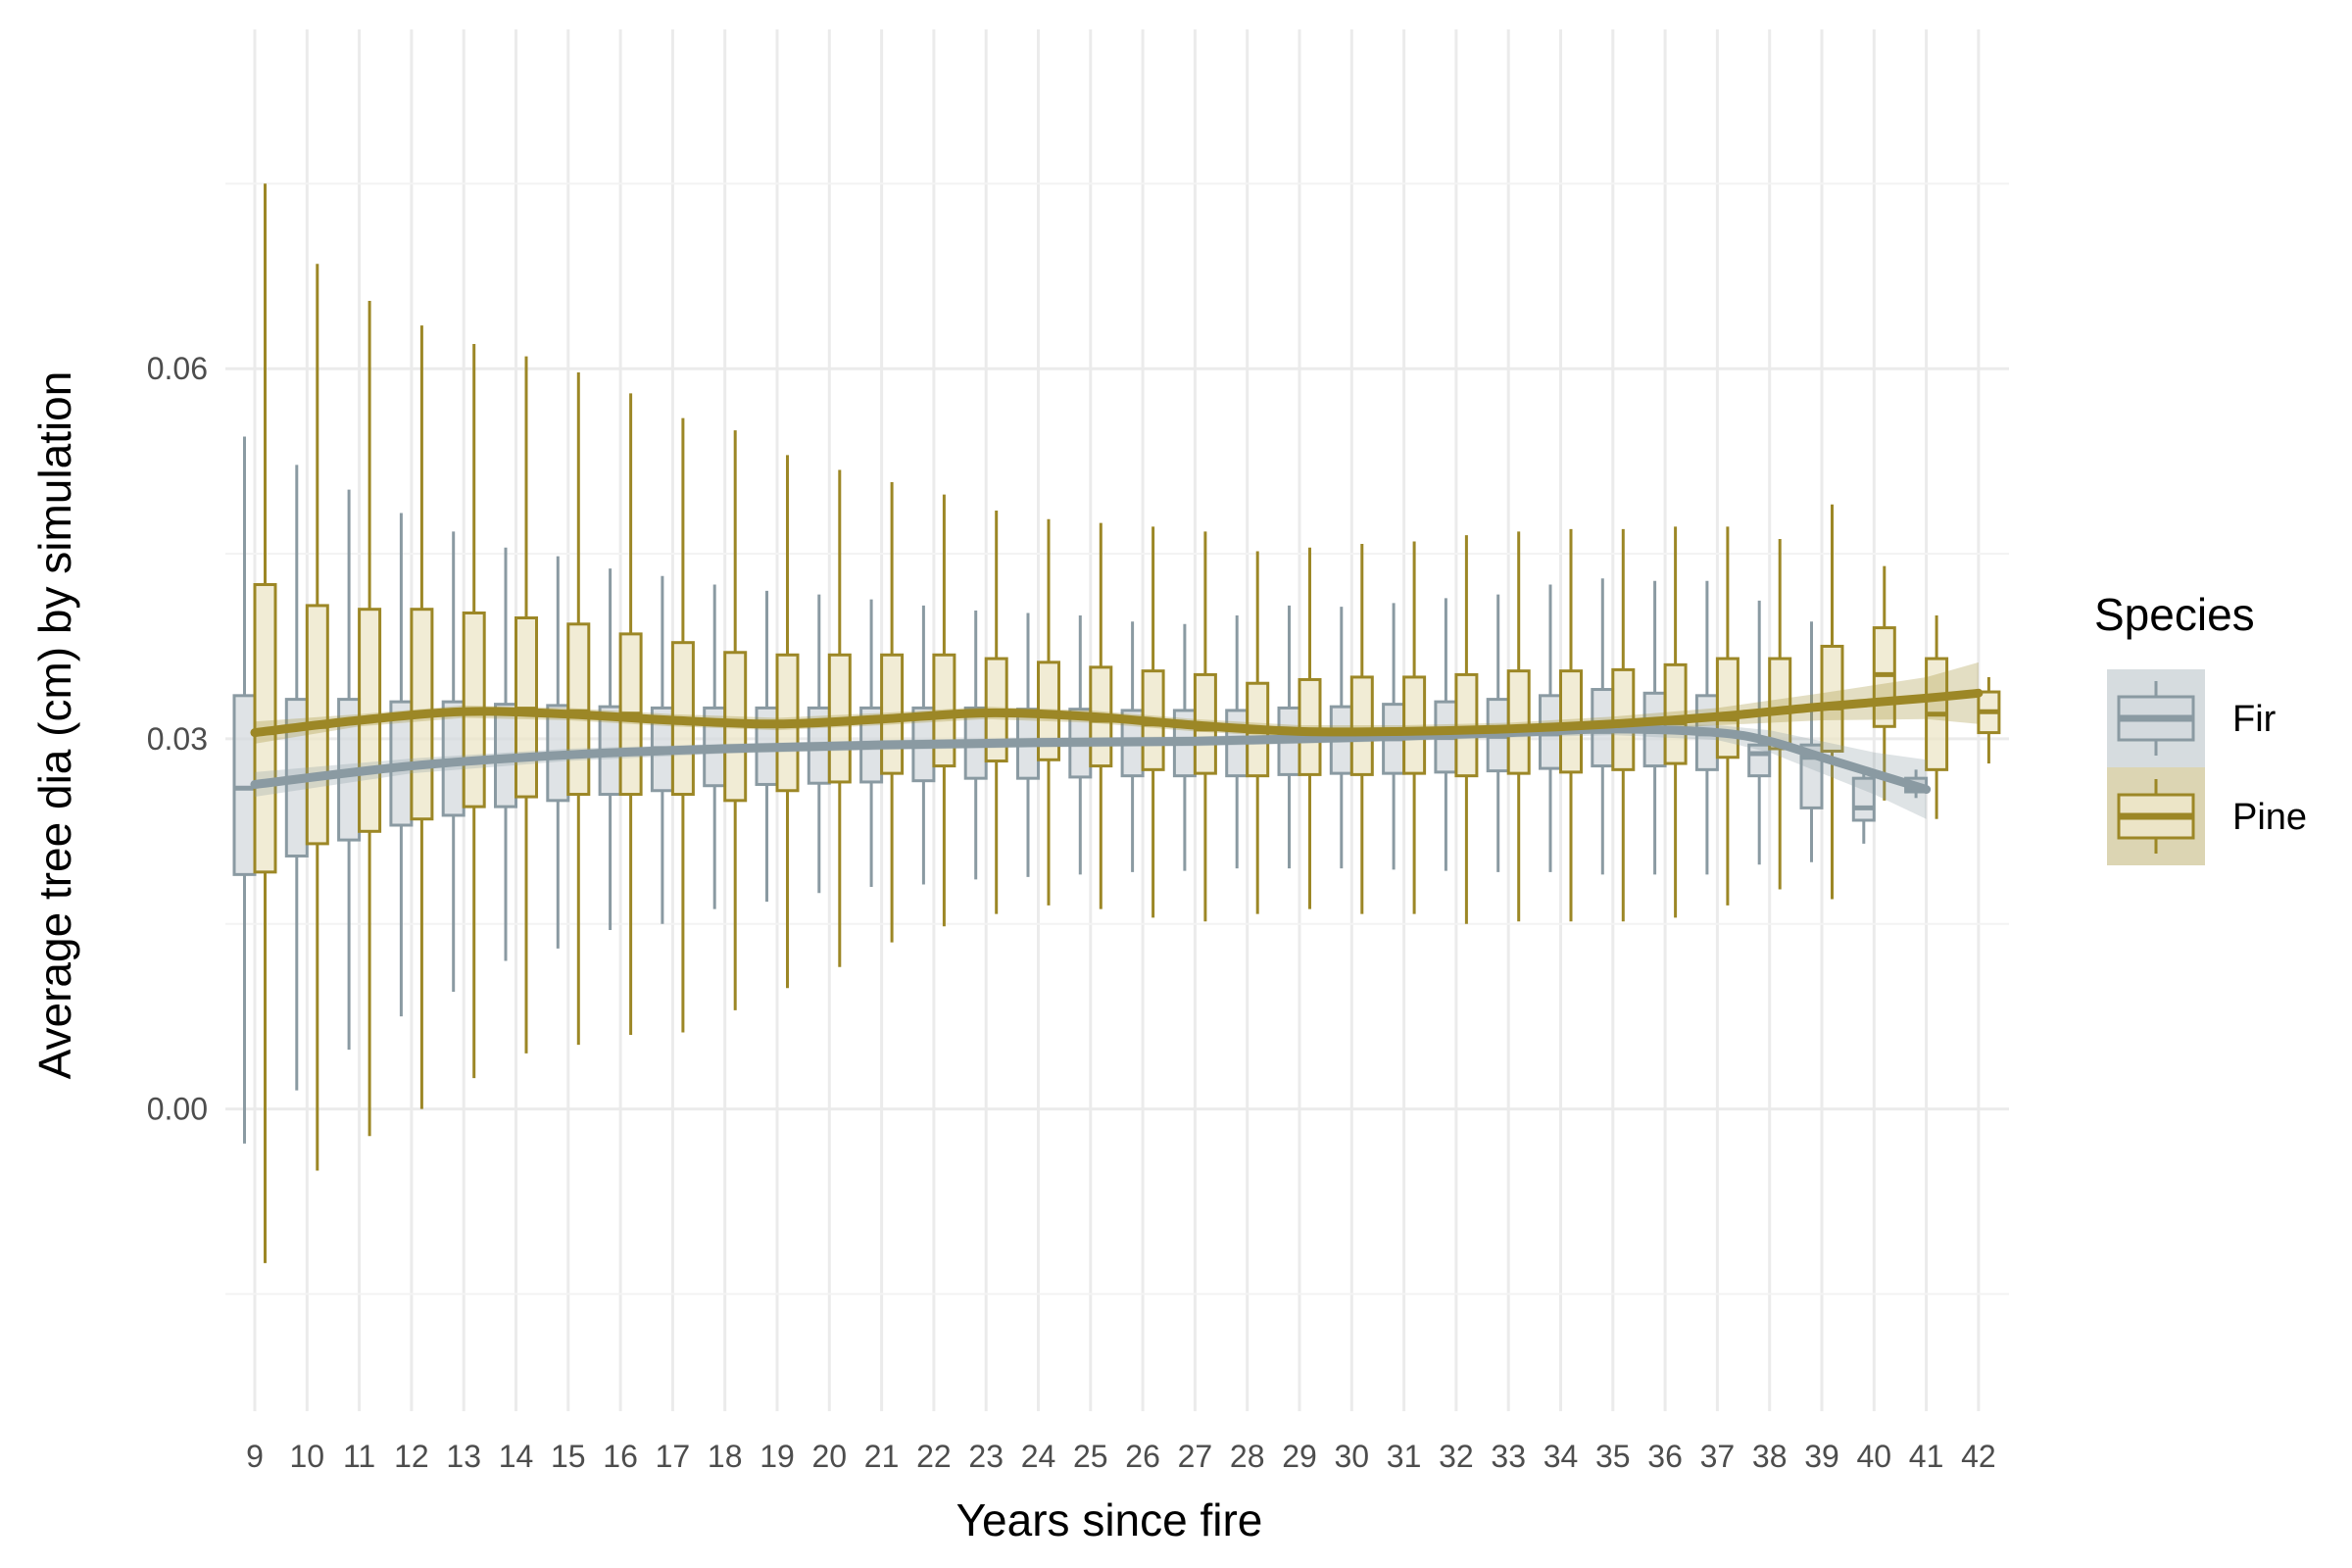 The width and height of the screenshot is (2352, 1568). What do you see at coordinates (1247, 1456) in the screenshot?
I see `x-tick-label: 28` at bounding box center [1247, 1456].